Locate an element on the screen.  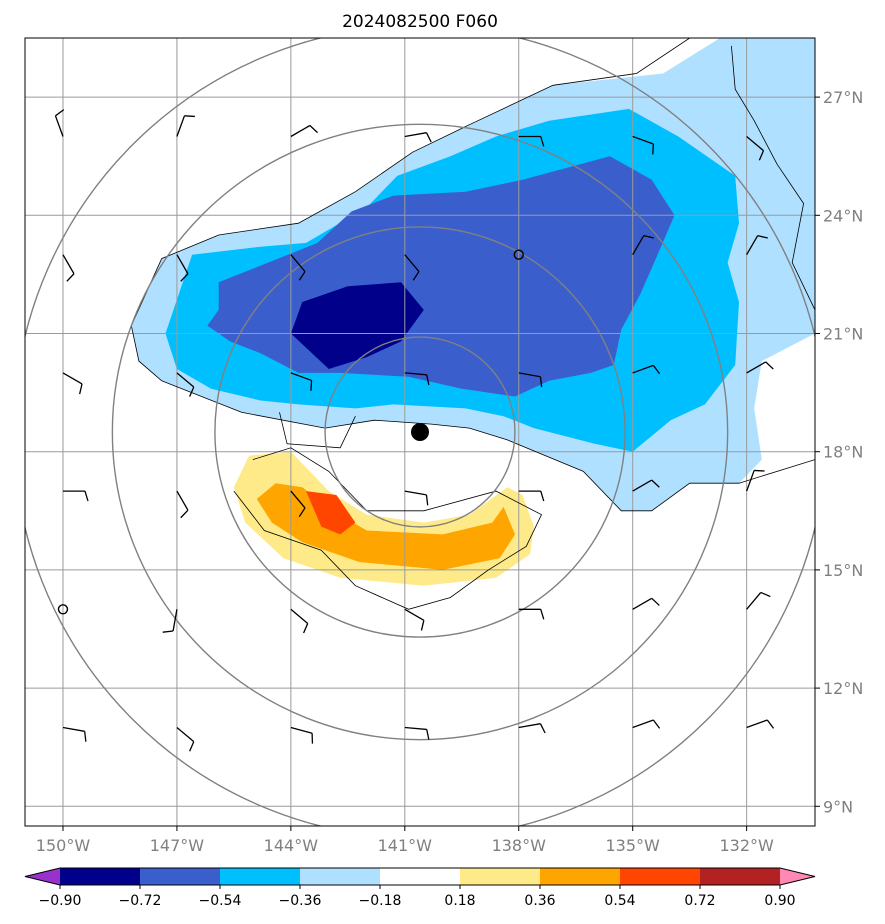
y-tick-label: 12°N is located at coordinates (843, 688).